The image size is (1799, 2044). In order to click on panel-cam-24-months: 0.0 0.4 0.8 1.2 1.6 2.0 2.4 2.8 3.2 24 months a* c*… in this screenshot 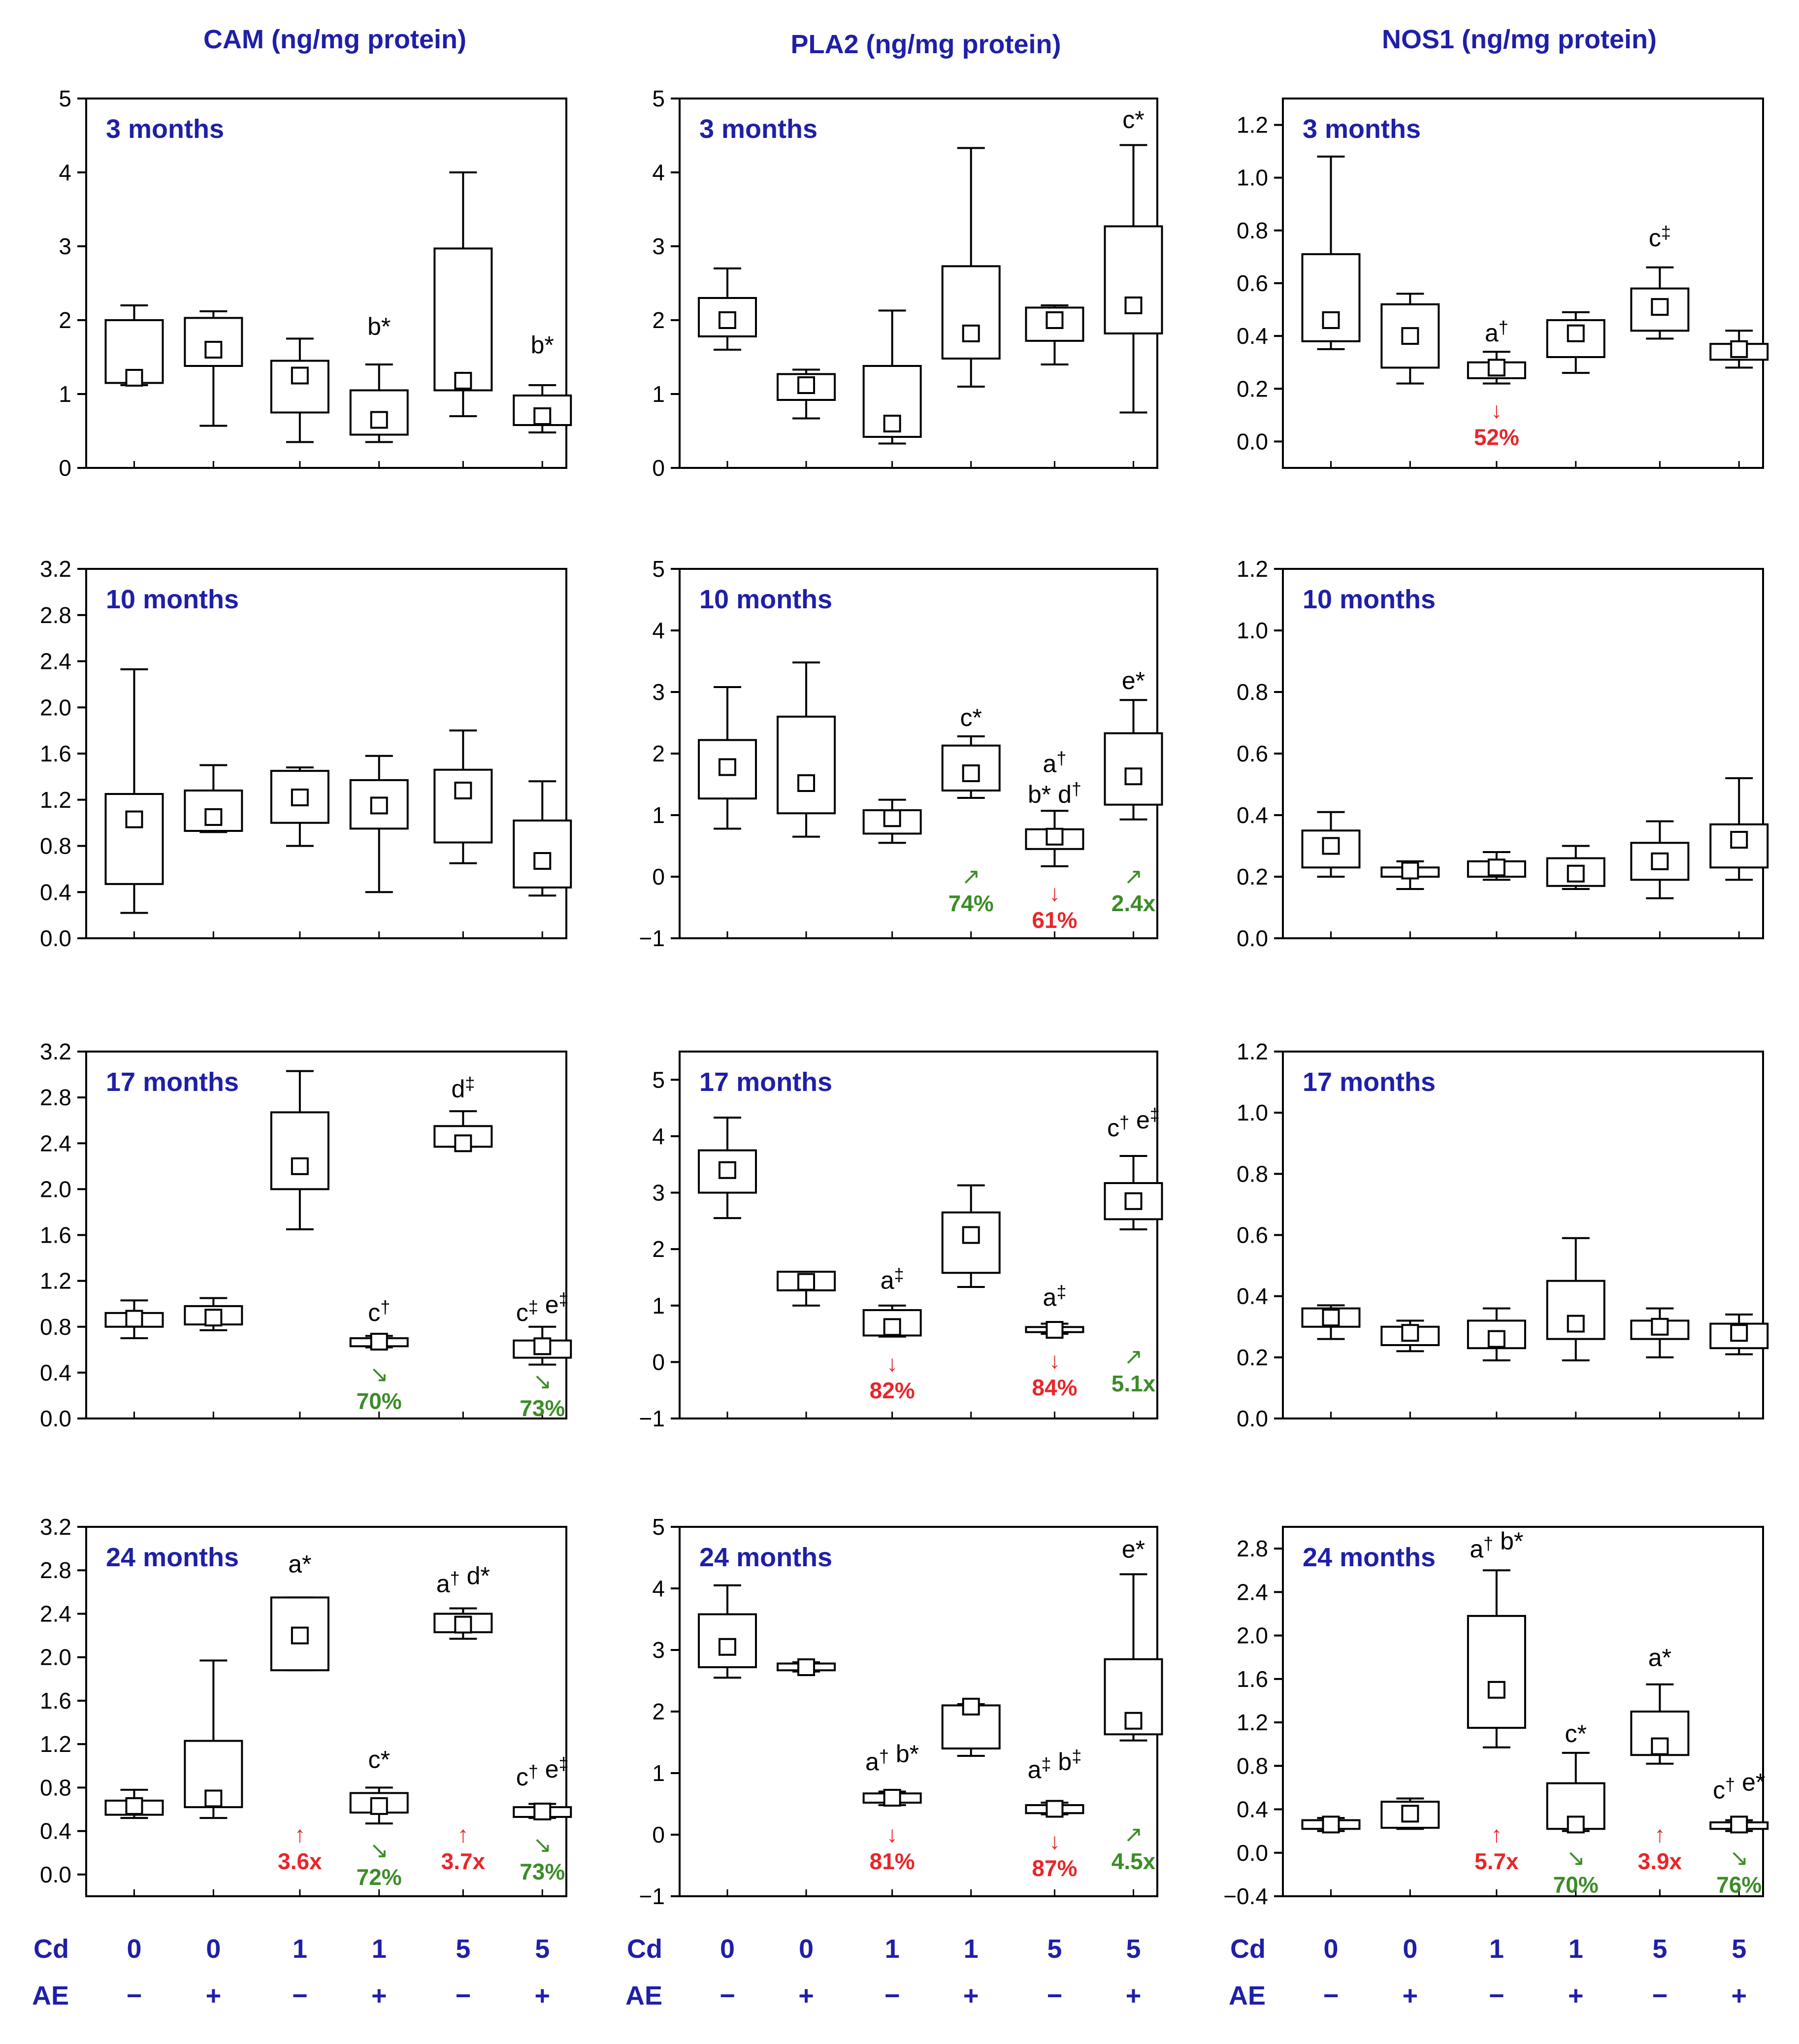, I will do `click(306, 1706)`.